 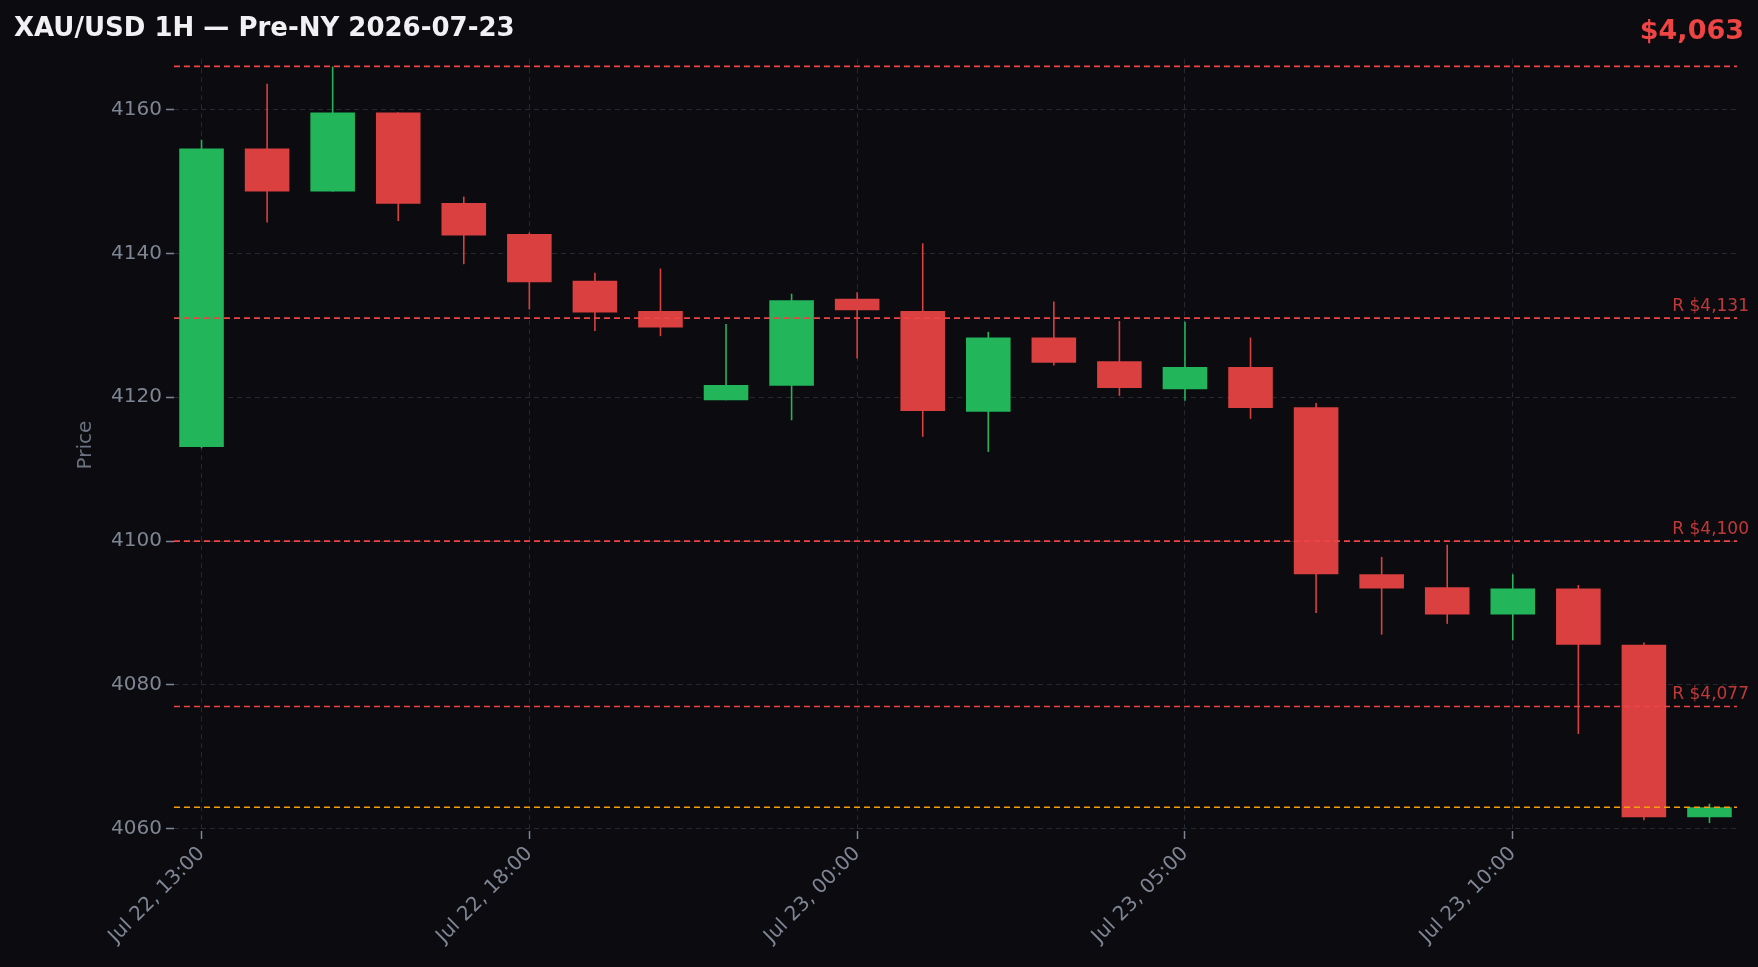 I want to click on y-tick-label: 4140, so click(x=136, y=251).